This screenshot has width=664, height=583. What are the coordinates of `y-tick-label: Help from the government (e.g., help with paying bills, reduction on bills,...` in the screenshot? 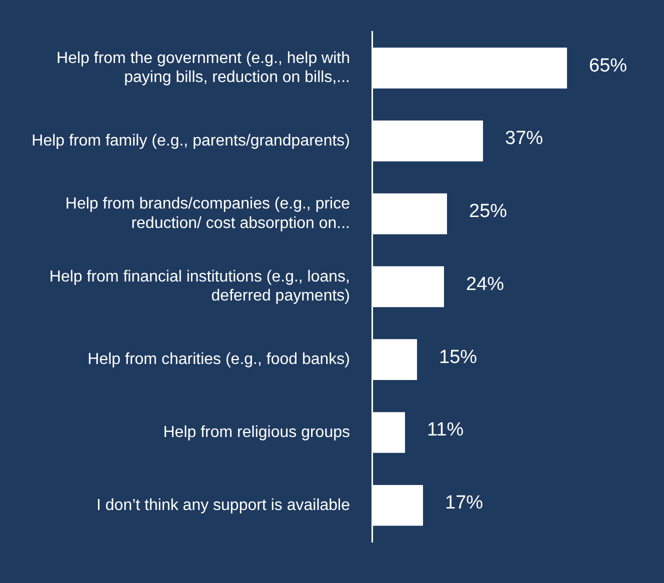 It's located at (203, 68).